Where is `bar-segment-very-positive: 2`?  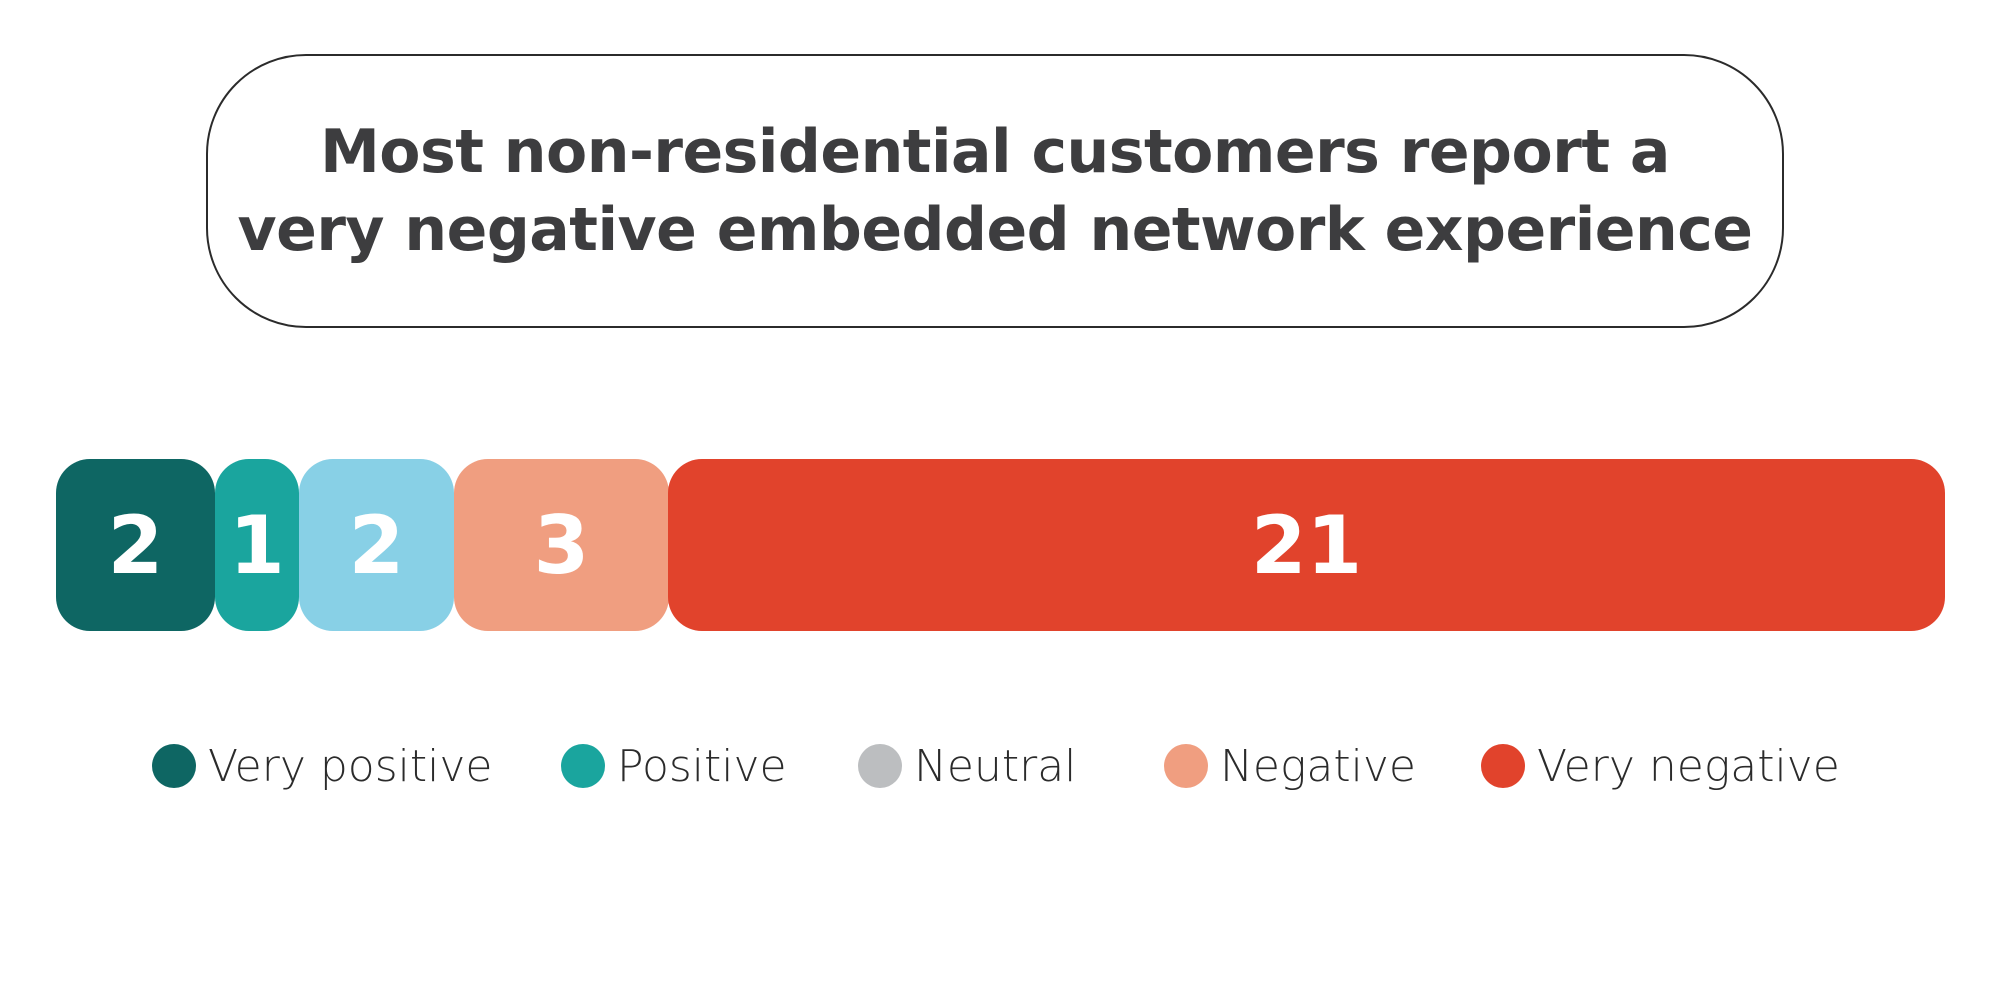
bar-segment-very-positive: 2 is located at coordinates (135, 545).